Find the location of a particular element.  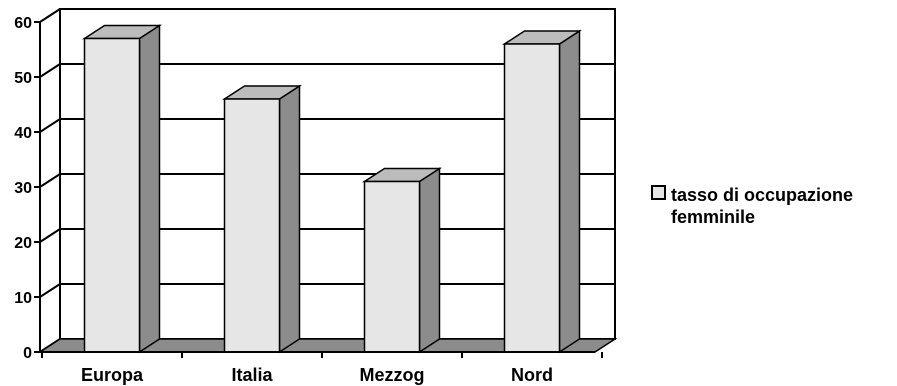

y-tick-label: 50 is located at coordinates (23, 78).